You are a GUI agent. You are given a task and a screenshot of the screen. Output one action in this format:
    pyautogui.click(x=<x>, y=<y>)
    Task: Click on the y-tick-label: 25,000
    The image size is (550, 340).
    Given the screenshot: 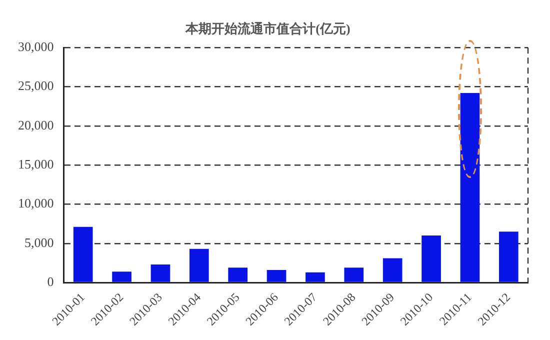 What is the action you would take?
    pyautogui.click(x=36, y=86)
    